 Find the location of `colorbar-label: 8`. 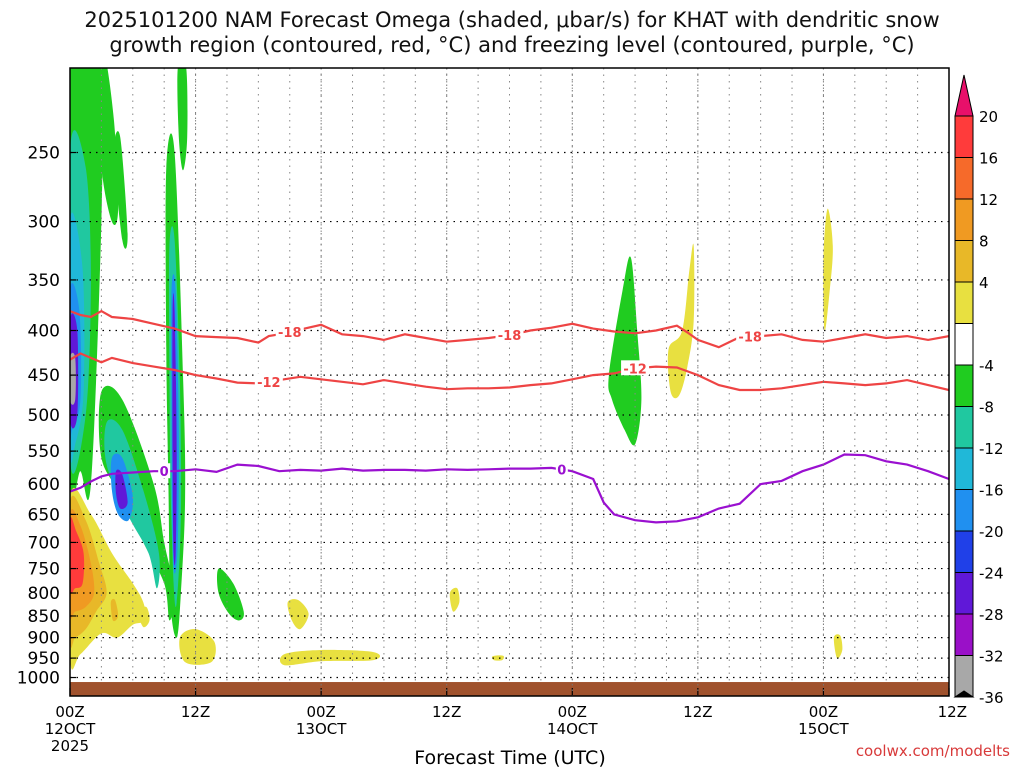

colorbar-label: 8 is located at coordinates (984, 242).